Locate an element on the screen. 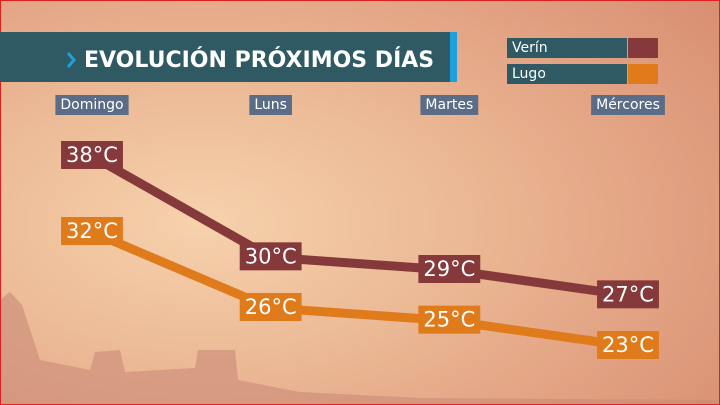 This screenshot has height=405, width=720. data-label: 27°C is located at coordinates (628, 294).